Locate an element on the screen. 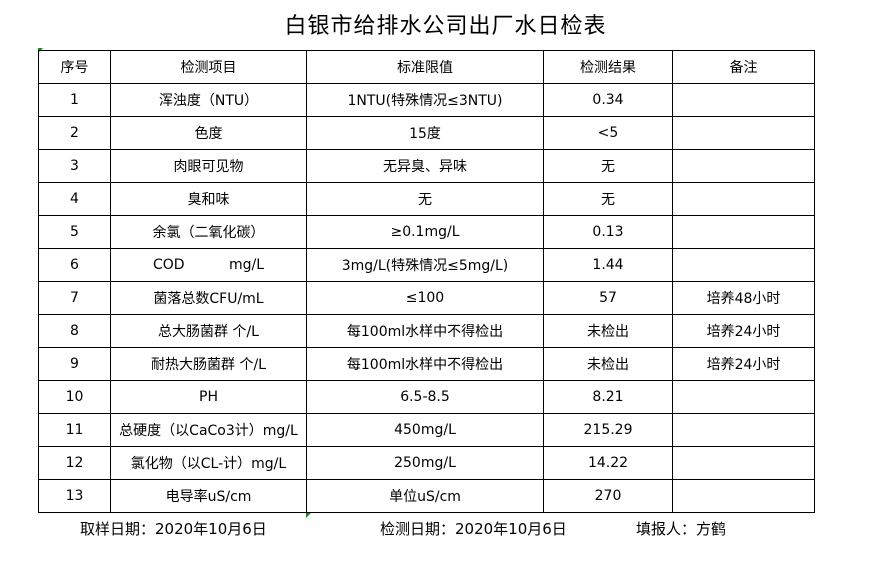 The width and height of the screenshot is (891, 585). standard-cell: 6.5-8.5 is located at coordinates (425, 397).